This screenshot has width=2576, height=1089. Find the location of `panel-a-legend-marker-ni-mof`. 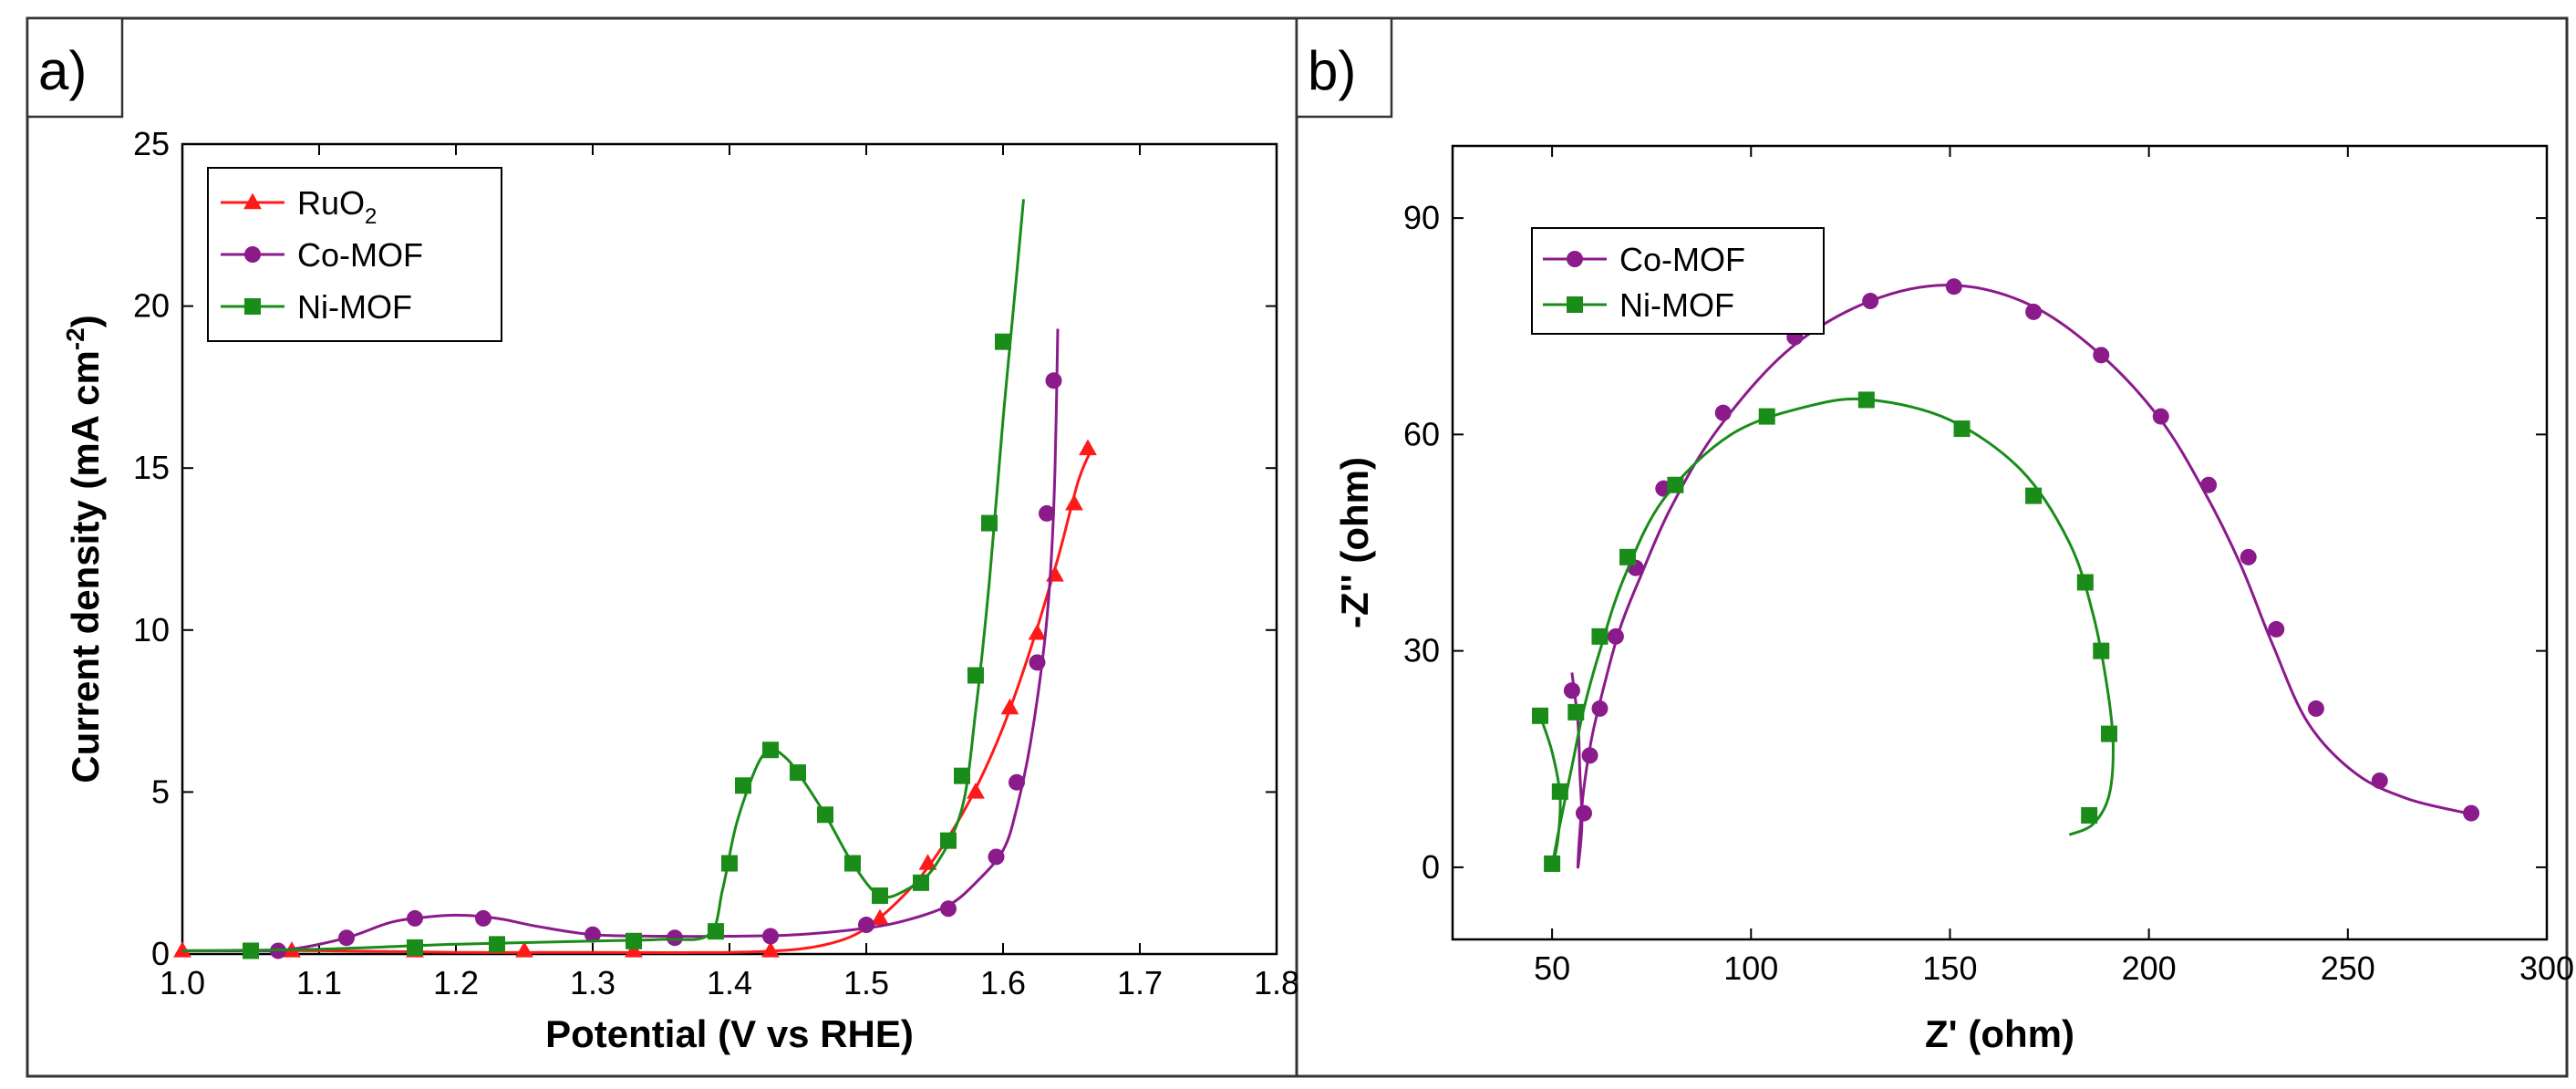

panel-a-legend-marker-ni-mof is located at coordinates (252, 306).